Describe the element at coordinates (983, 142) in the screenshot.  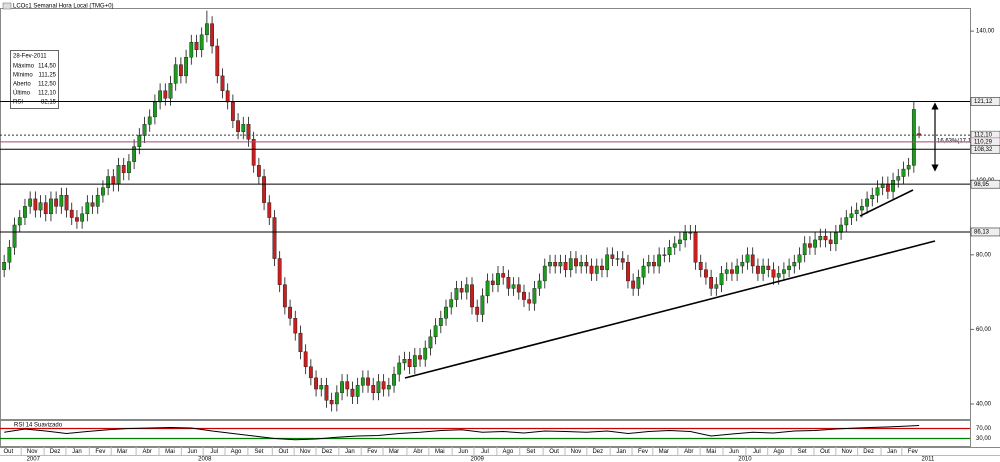
I see `level-label: 110,29` at that location.